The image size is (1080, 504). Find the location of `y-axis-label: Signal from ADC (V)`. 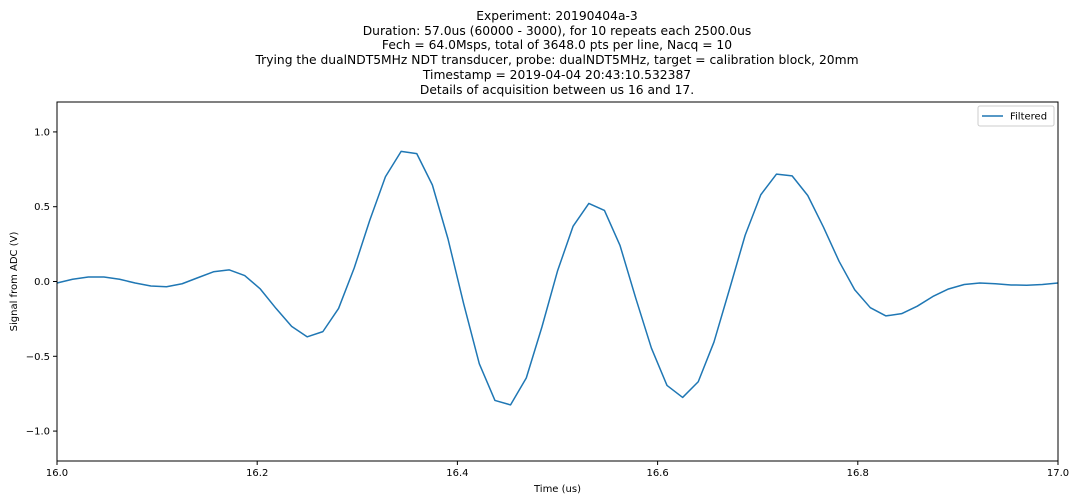

y-axis-label: Signal from ADC (V) is located at coordinates (14, 282).